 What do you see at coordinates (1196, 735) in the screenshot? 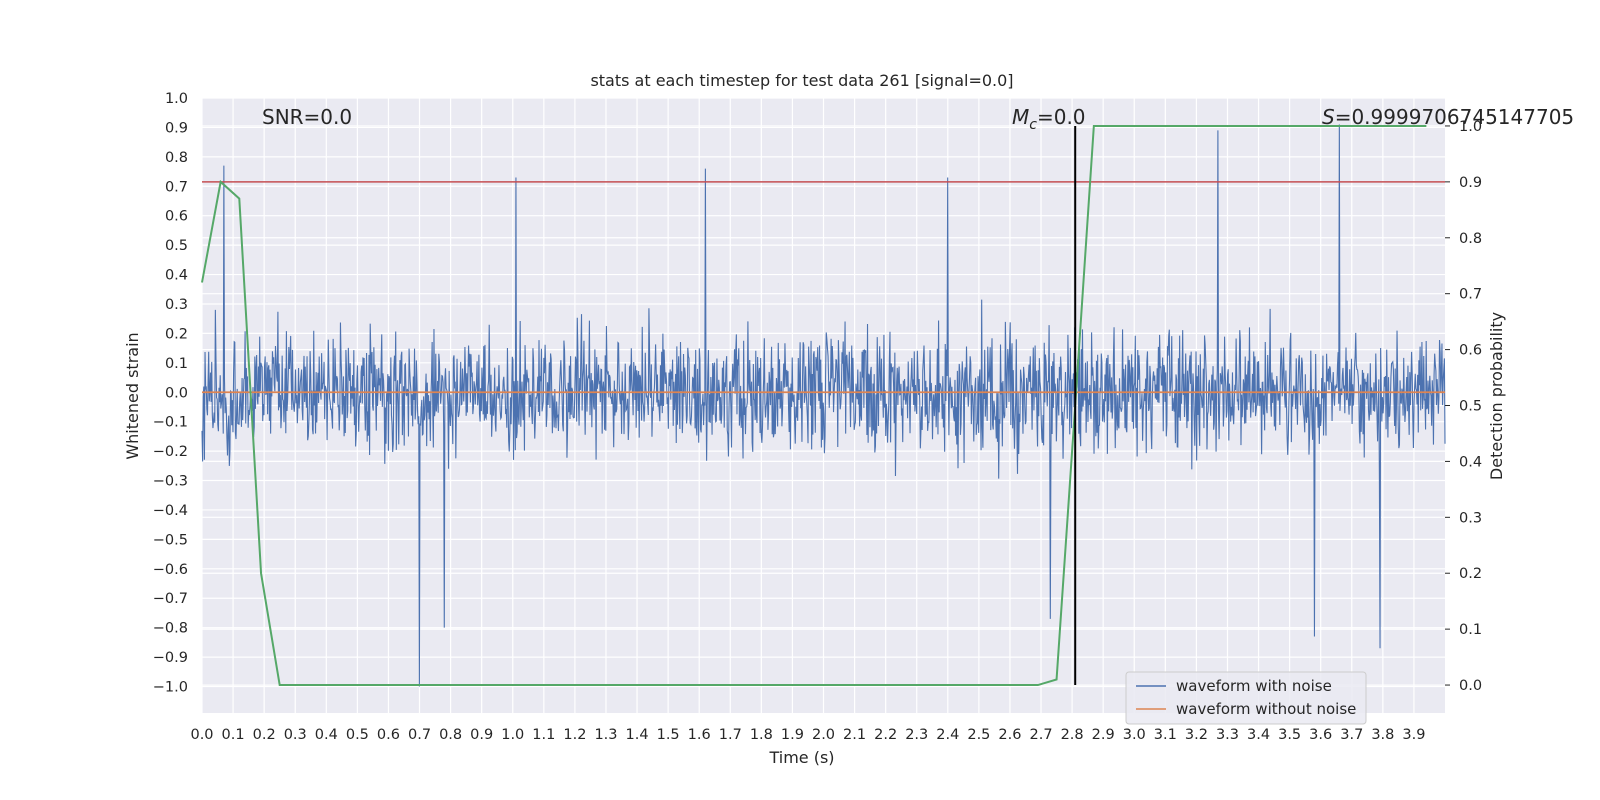
I see `x-tick-label: 3.2` at bounding box center [1196, 735].